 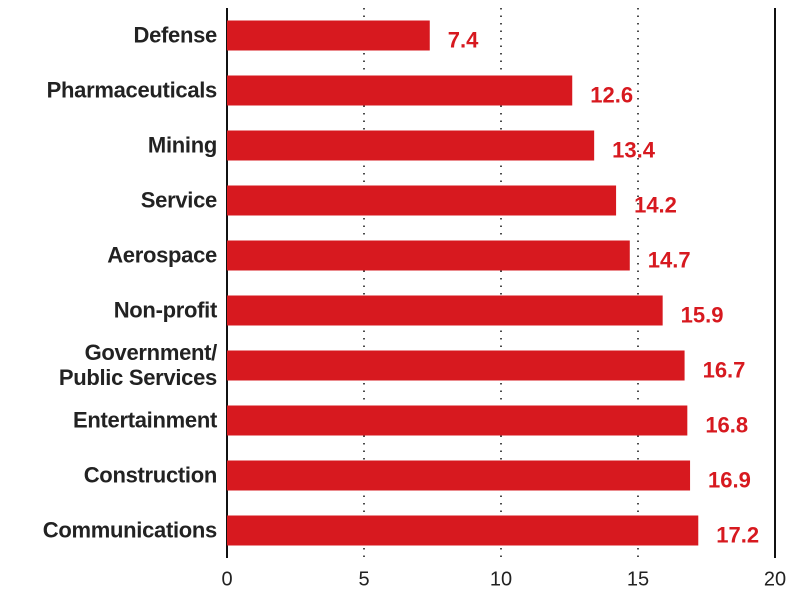 I want to click on value-label: 7.4, so click(x=463, y=39).